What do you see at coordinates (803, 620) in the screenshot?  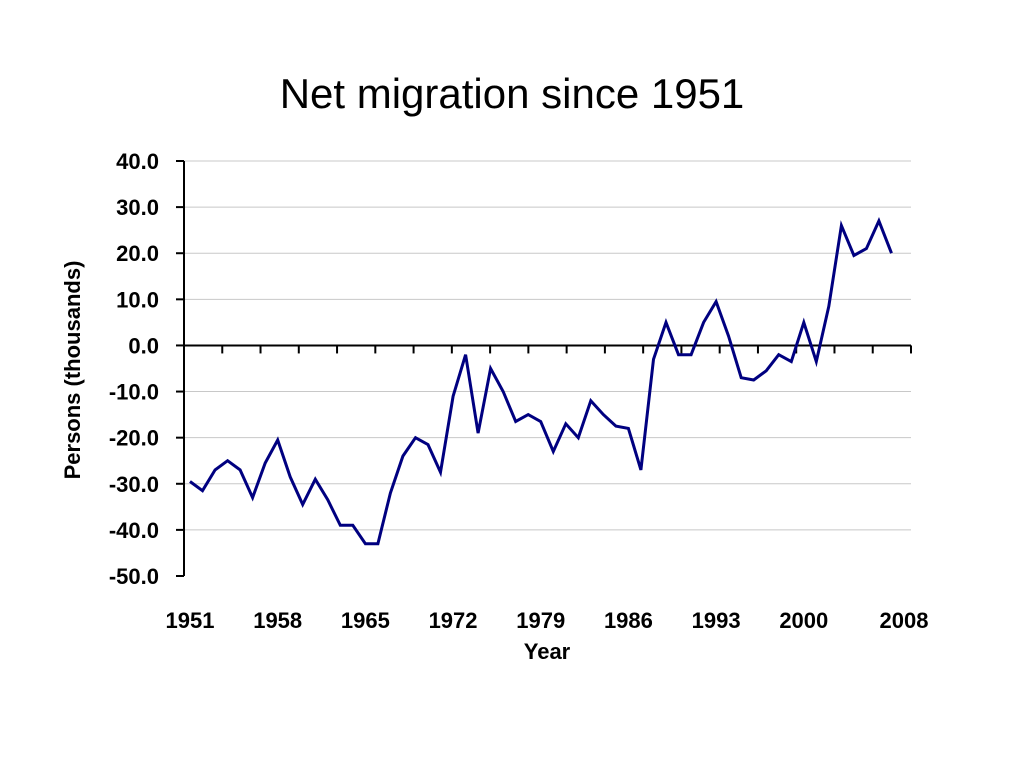 I see `x-tick-label: 2000` at bounding box center [803, 620].